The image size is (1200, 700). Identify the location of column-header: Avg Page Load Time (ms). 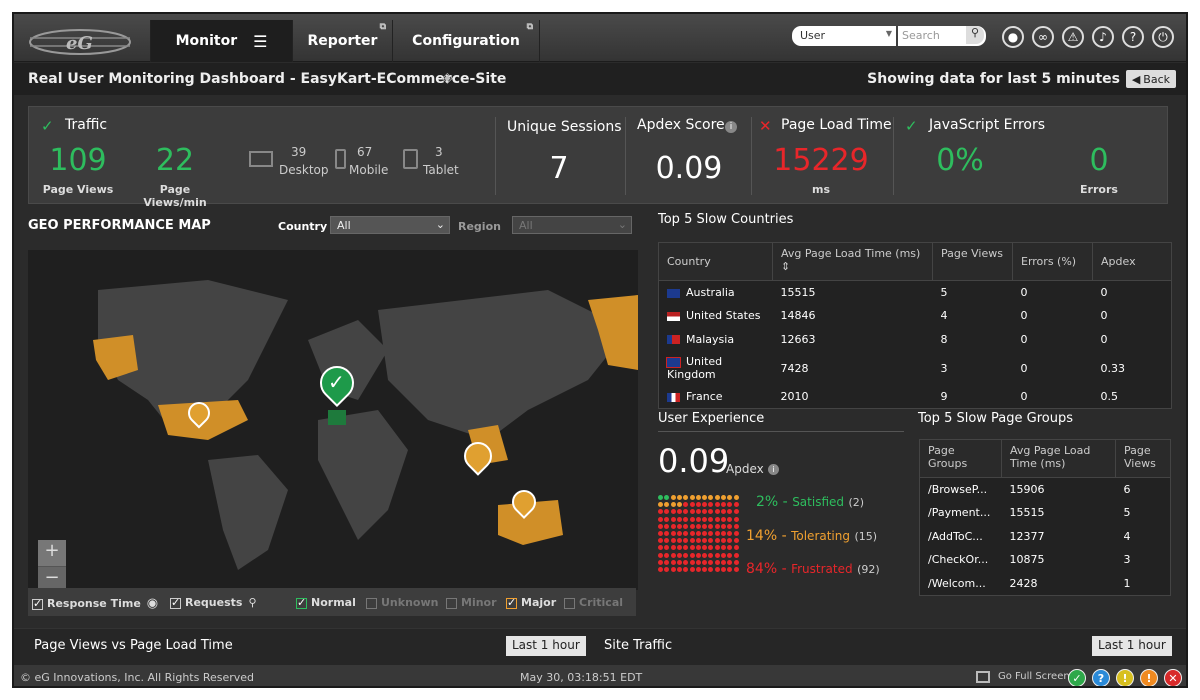
(1058, 458).